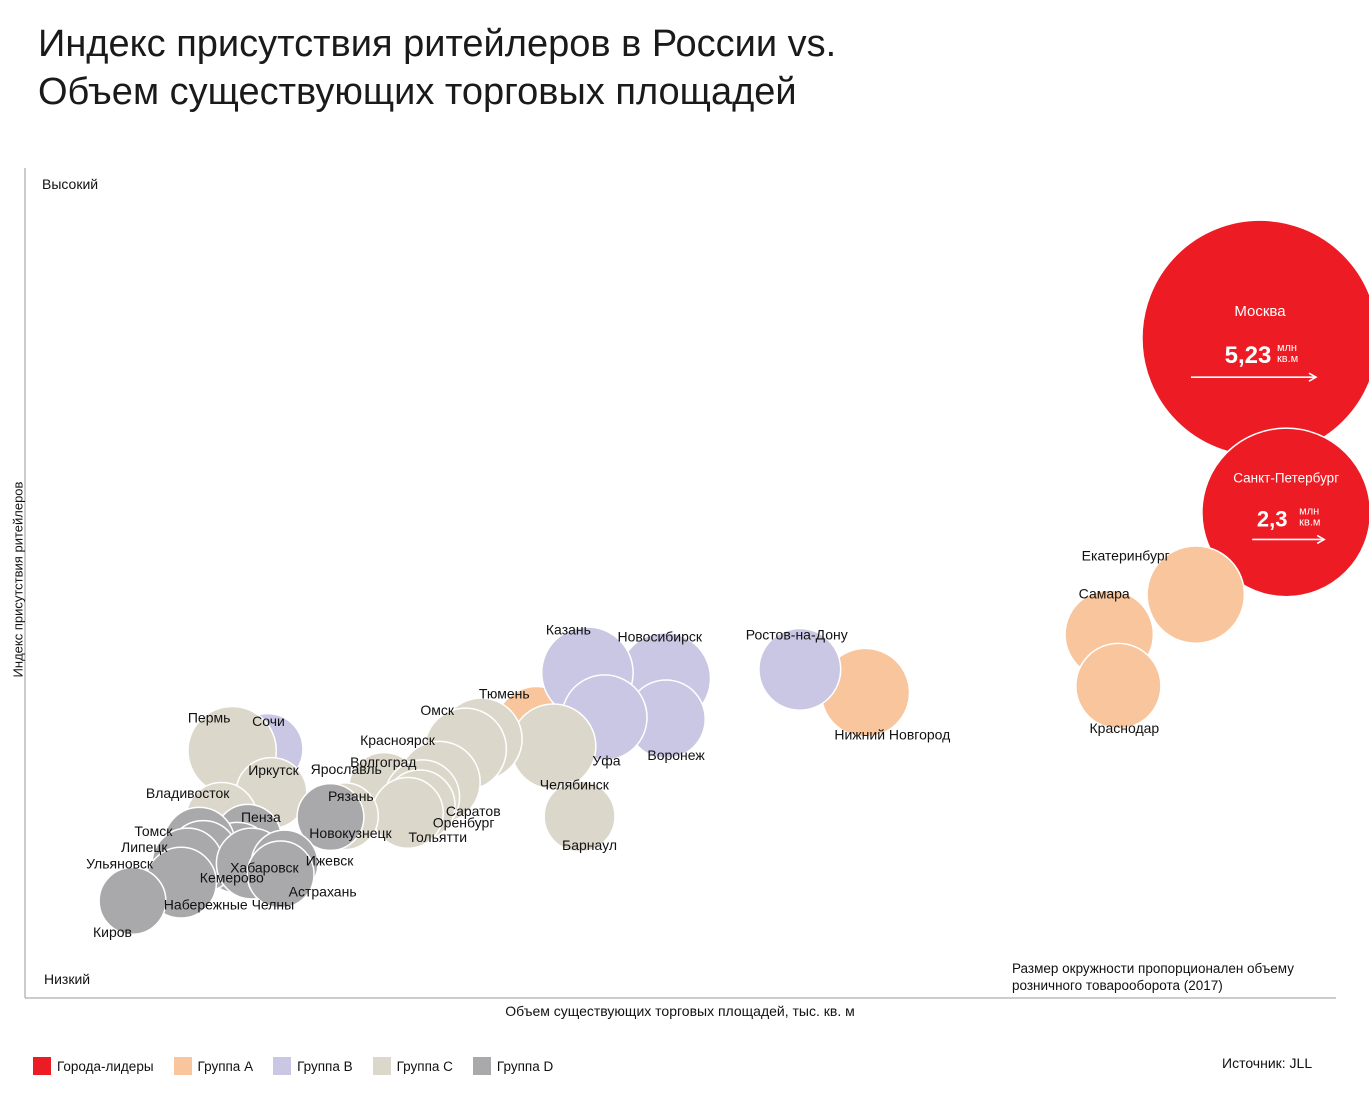 The width and height of the screenshot is (1369, 1119). I want to click on size-note-line-1: Размер окружности пропорционален объему, so click(1153, 968).